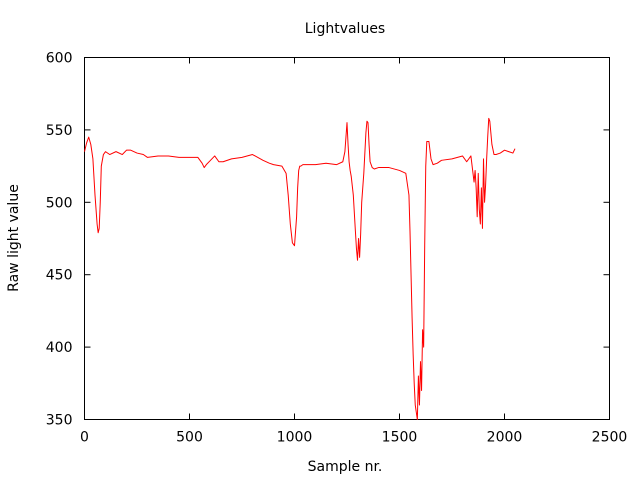 The height and width of the screenshot is (480, 640). Describe the element at coordinates (59, 421) in the screenshot. I see `y-tick-label: 350` at that location.